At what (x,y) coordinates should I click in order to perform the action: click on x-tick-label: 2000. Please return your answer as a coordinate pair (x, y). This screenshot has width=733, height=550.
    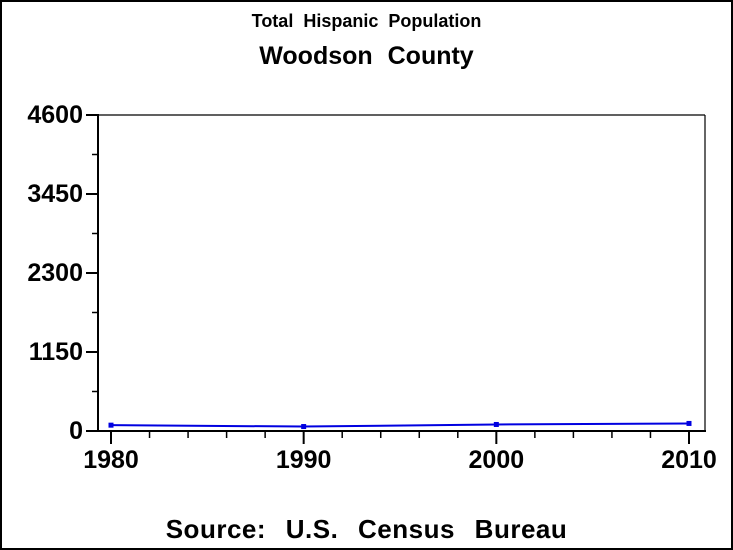
    Looking at the image, I should click on (496, 460).